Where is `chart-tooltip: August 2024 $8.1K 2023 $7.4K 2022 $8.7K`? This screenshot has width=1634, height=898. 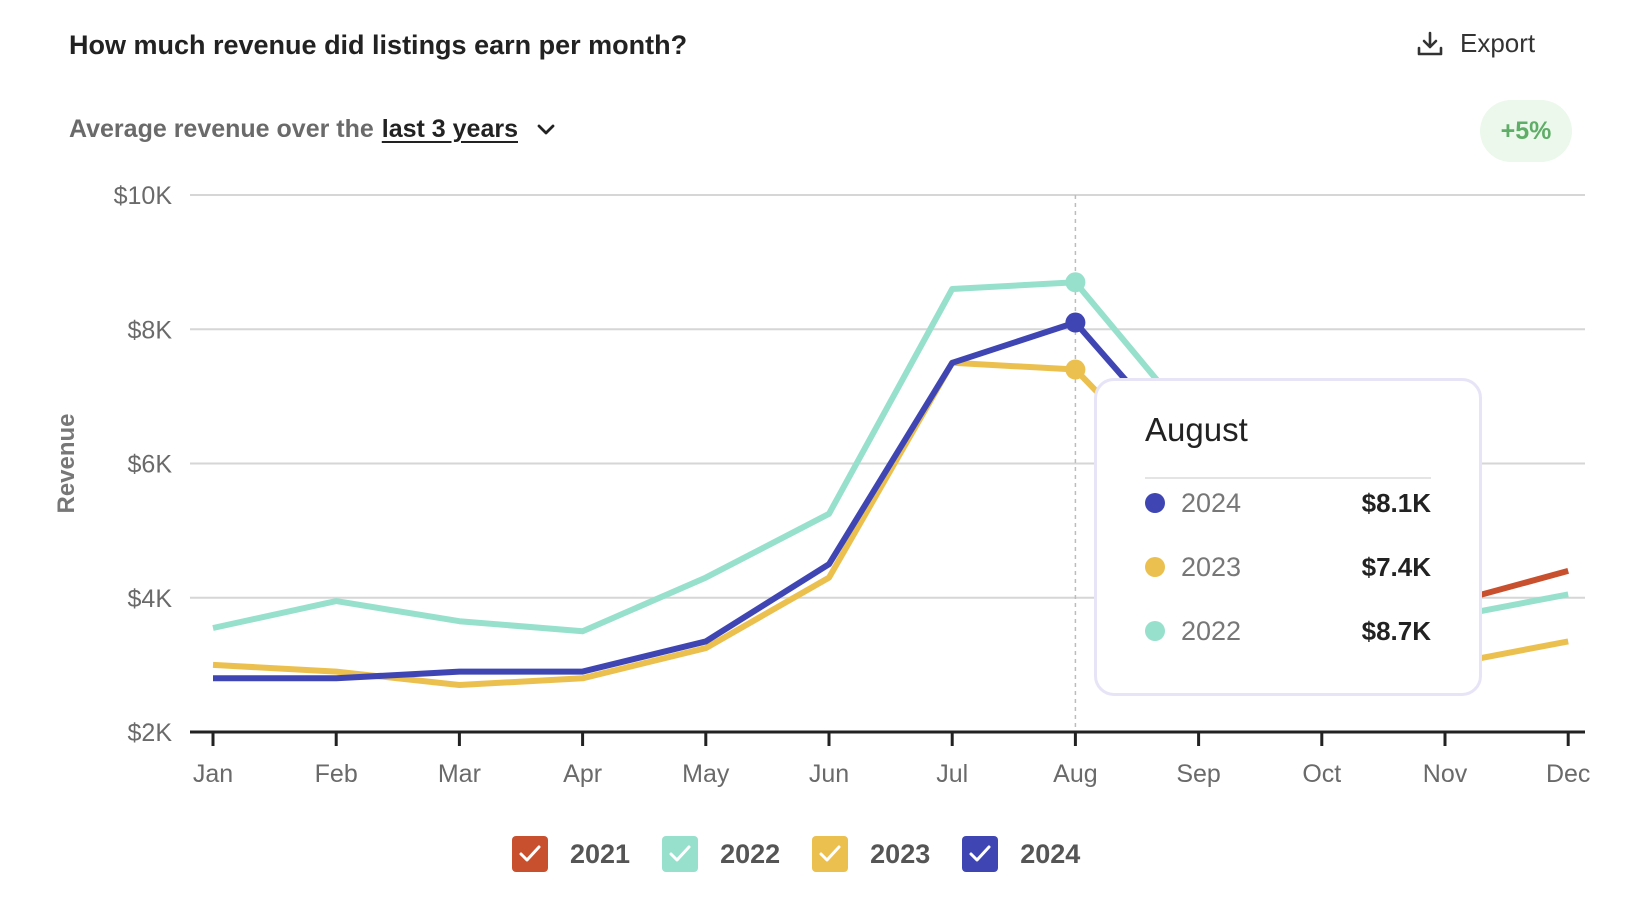 chart-tooltip: August 2024 $8.1K 2023 $7.4K 2022 $8.7K is located at coordinates (1288, 537).